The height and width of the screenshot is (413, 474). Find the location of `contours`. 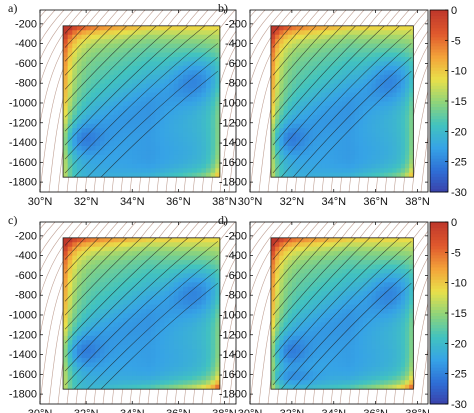

contours is located at coordinates (141, 313).